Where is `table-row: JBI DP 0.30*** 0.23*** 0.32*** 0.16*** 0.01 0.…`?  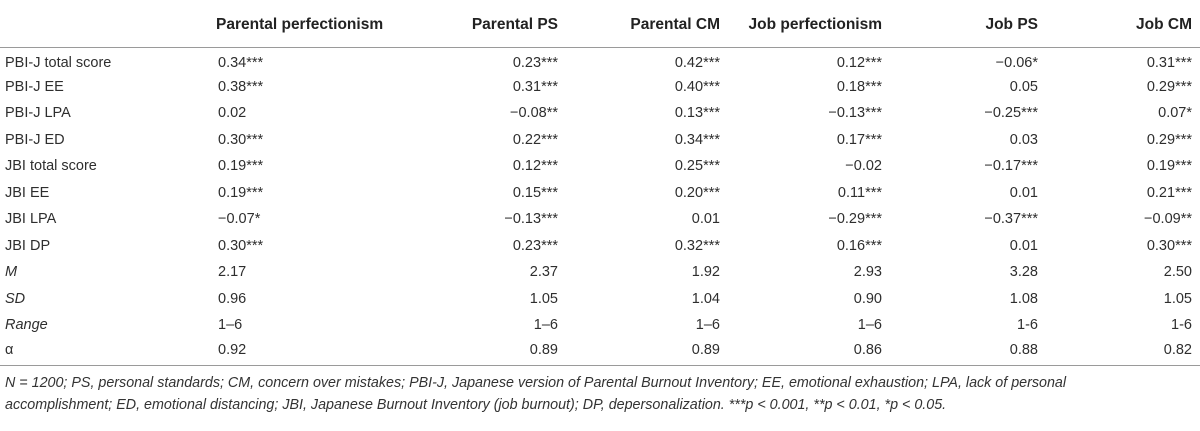 table-row: JBI DP 0.30*** 0.23*** 0.32*** 0.16*** 0.01 0.… is located at coordinates (600, 246).